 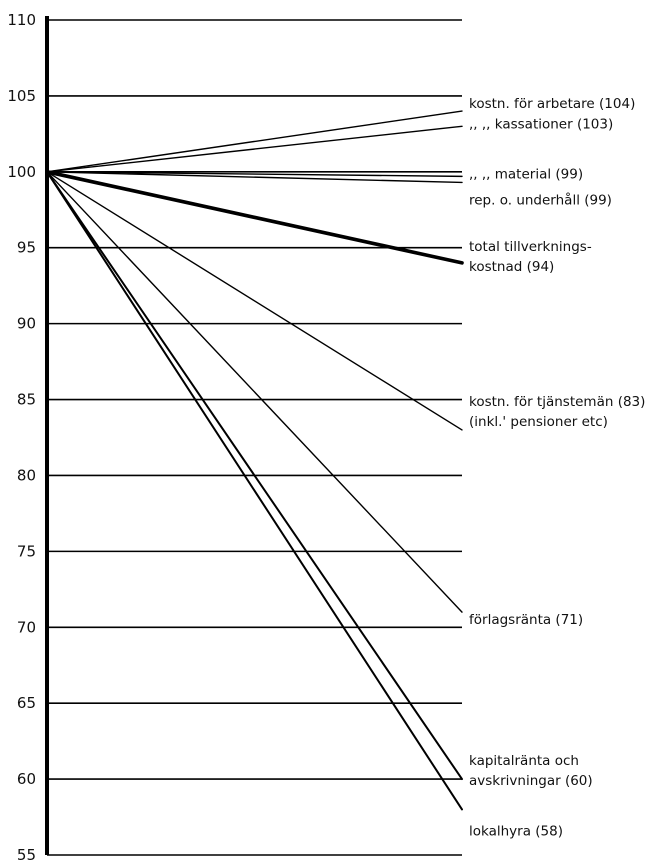 I want to click on y-tick-label: 60, so click(x=26, y=779).